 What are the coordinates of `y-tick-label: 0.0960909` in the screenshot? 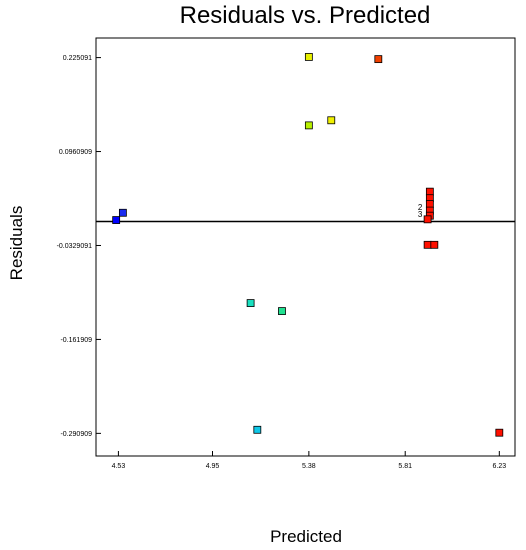 It's located at (75, 152).